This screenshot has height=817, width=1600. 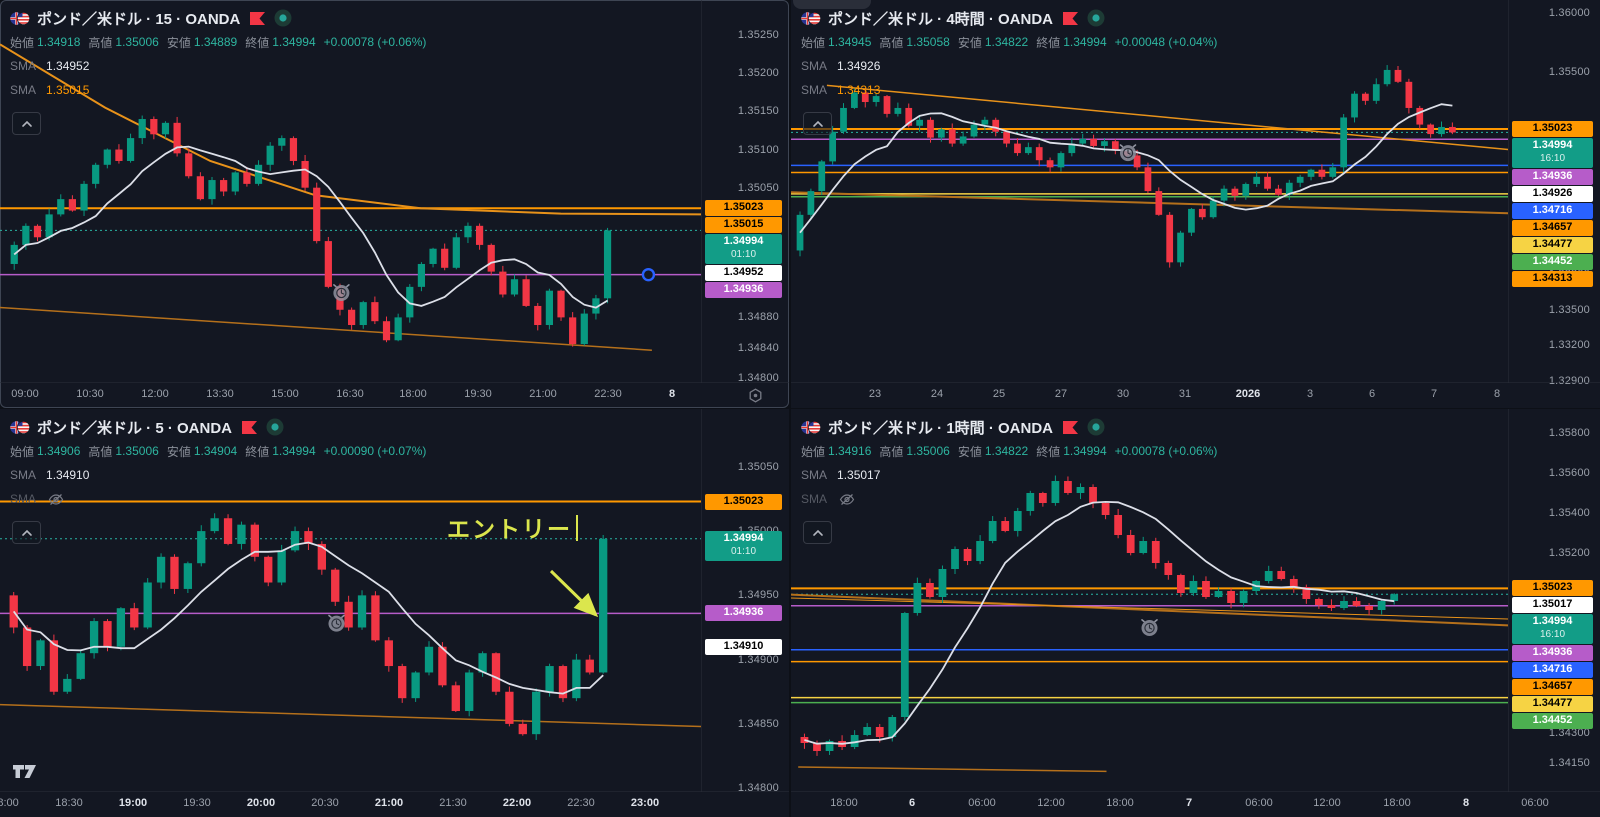 What do you see at coordinates (1009, 90) in the screenshot?
I see `indicator-row-sma: SMA 1.34313` at bounding box center [1009, 90].